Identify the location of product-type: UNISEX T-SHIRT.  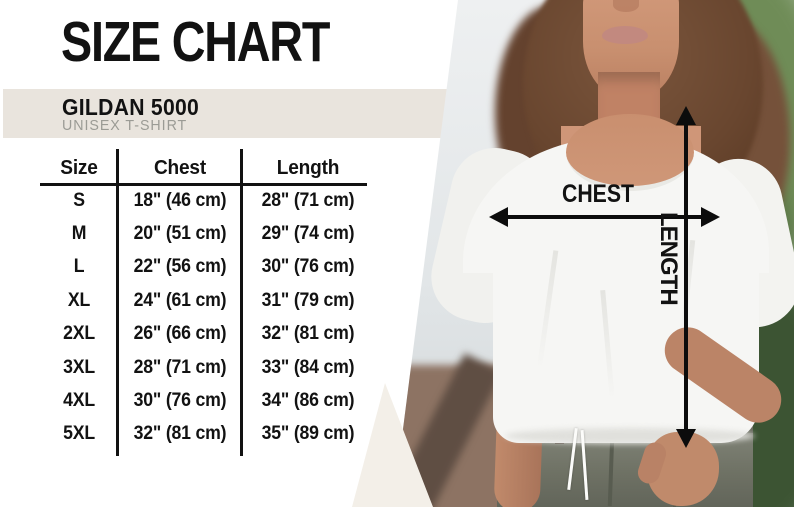
(125, 125).